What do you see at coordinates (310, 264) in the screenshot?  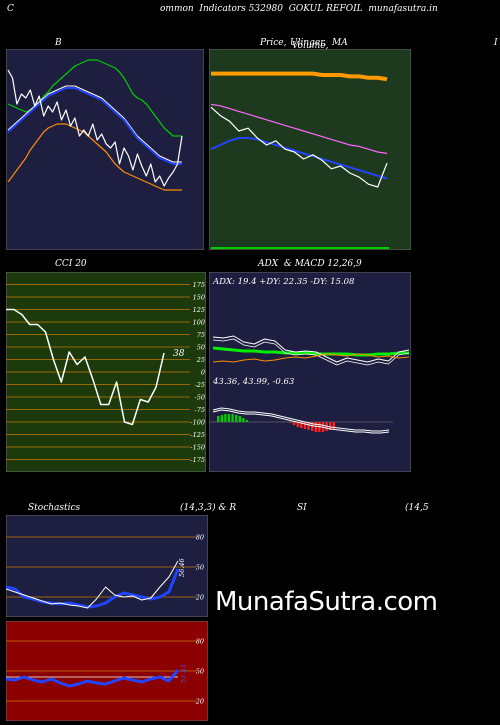 I see `adx-title: ADX & MACD 12,26,9` at bounding box center [310, 264].